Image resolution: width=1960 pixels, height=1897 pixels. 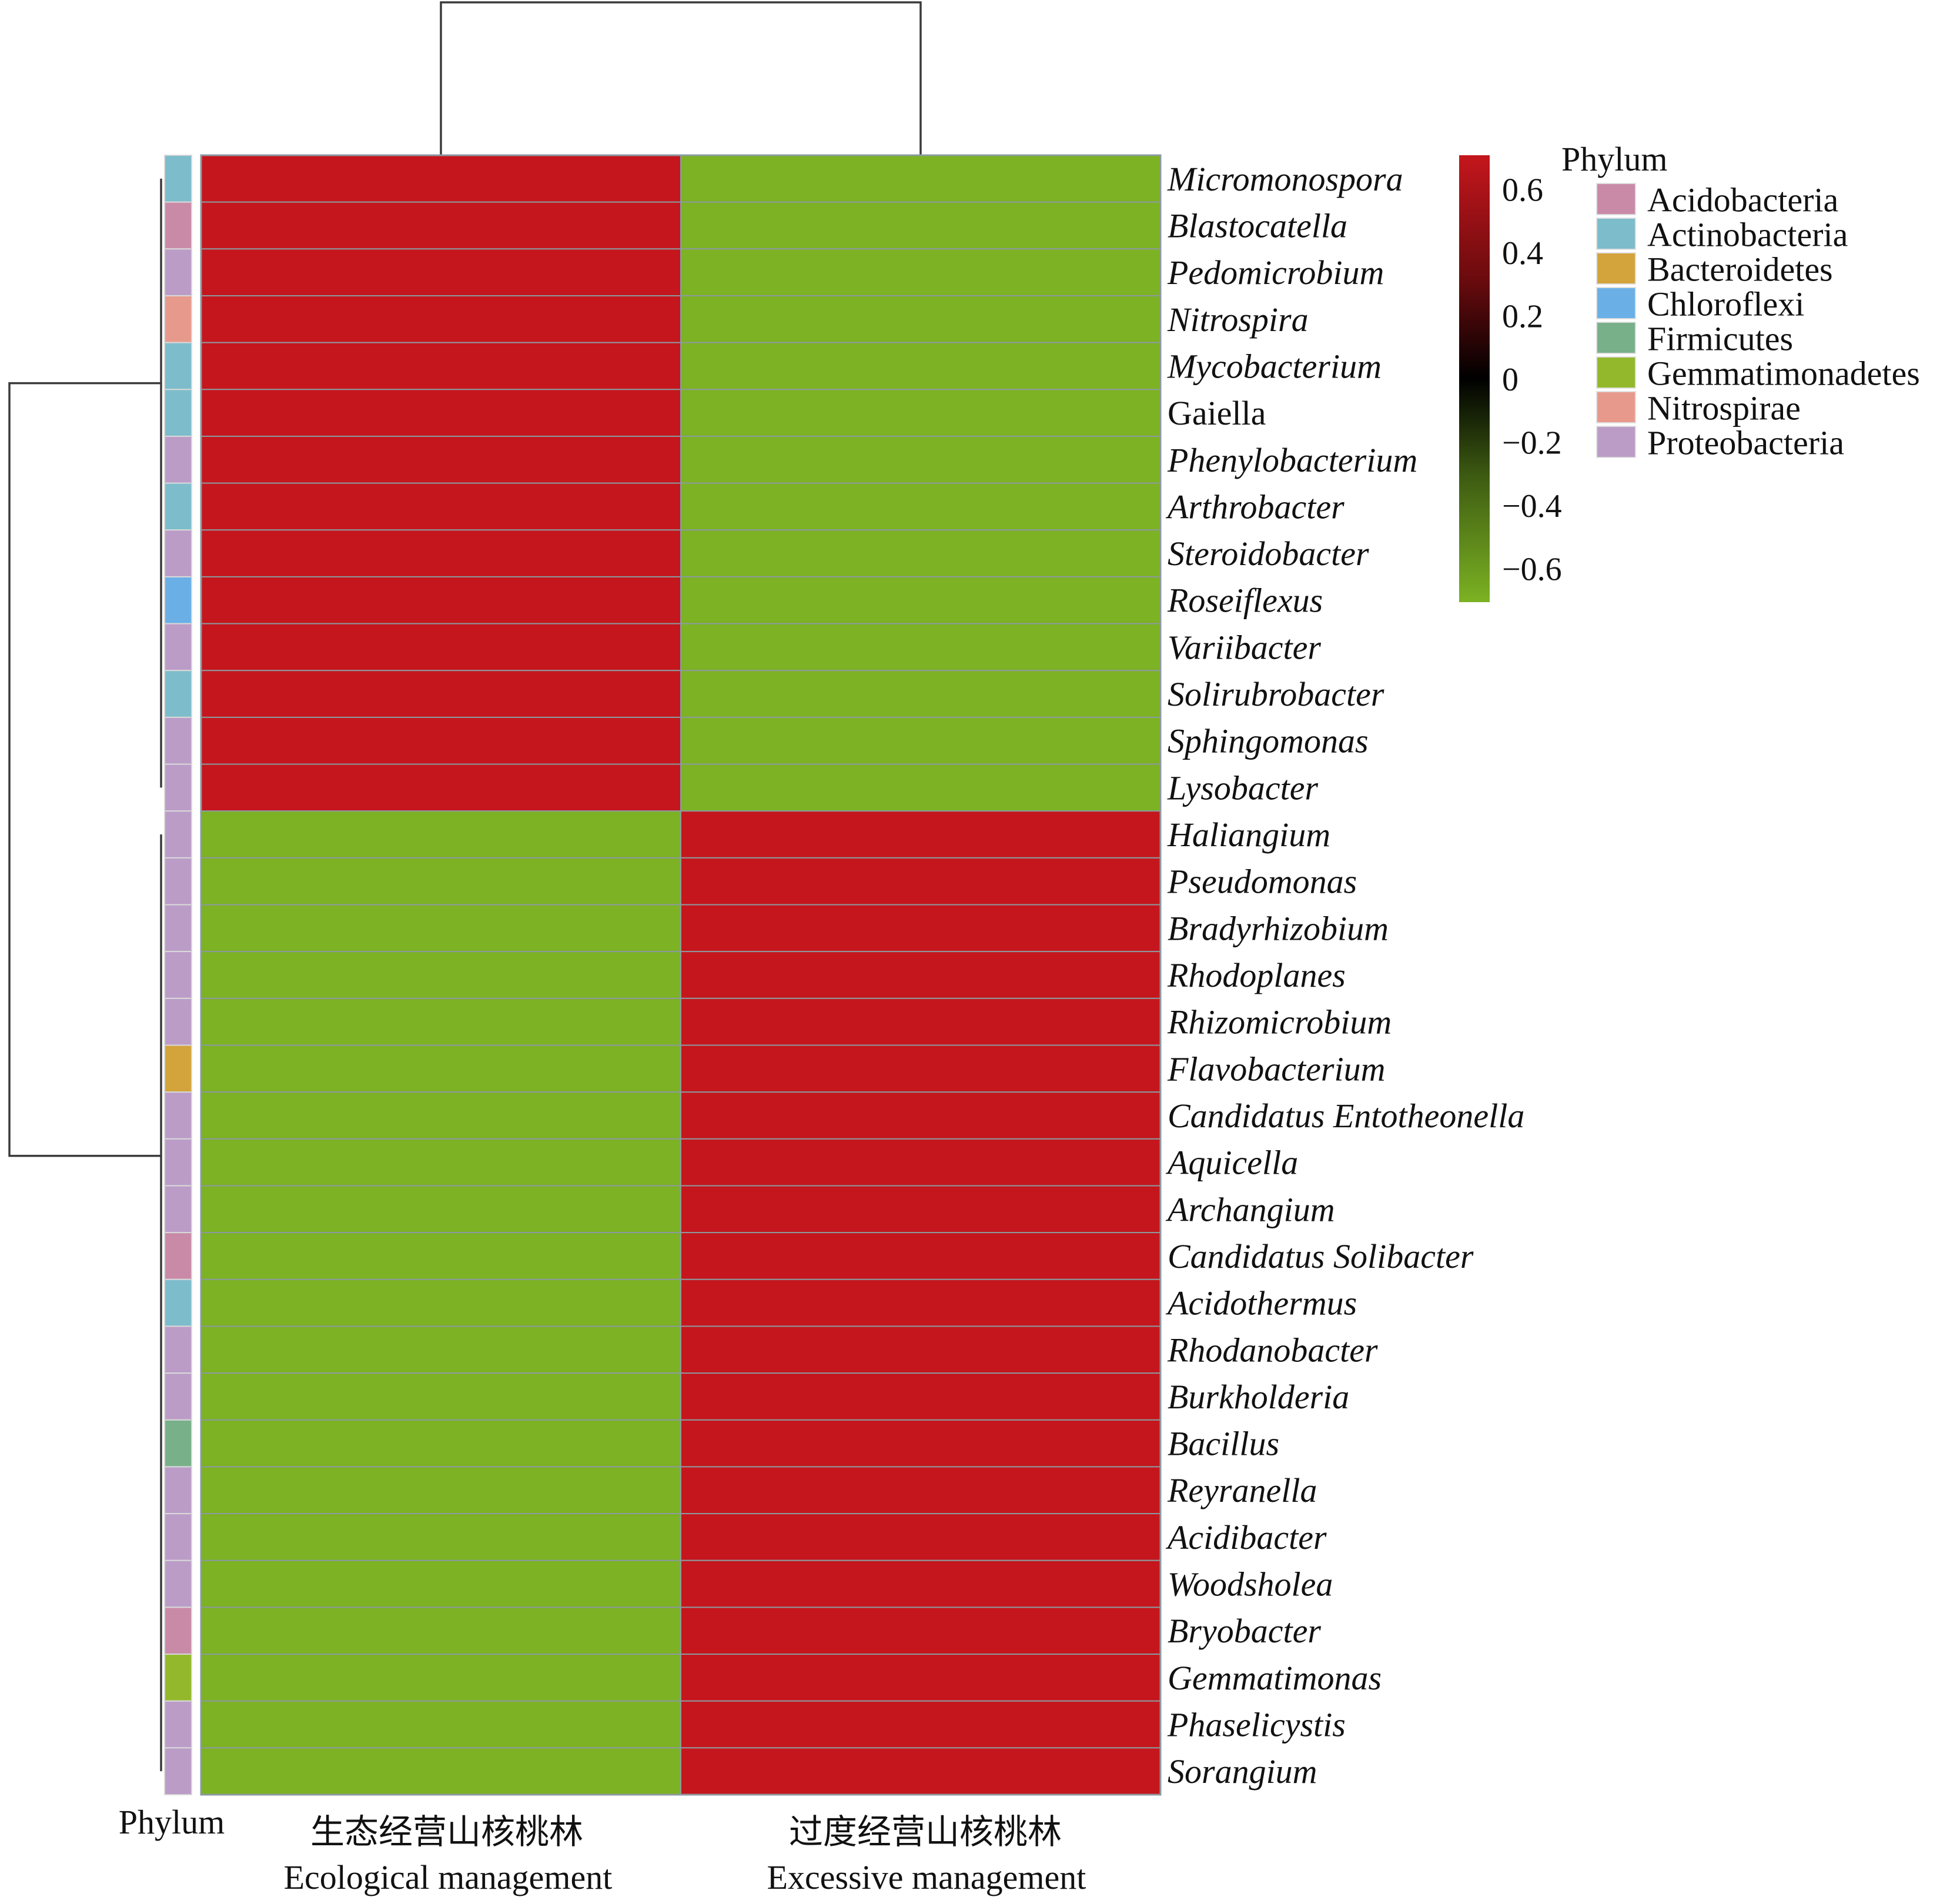 What do you see at coordinates (1272, 1350) in the screenshot?
I see `row-label-rhodanobacter: Rhodanobacter` at bounding box center [1272, 1350].